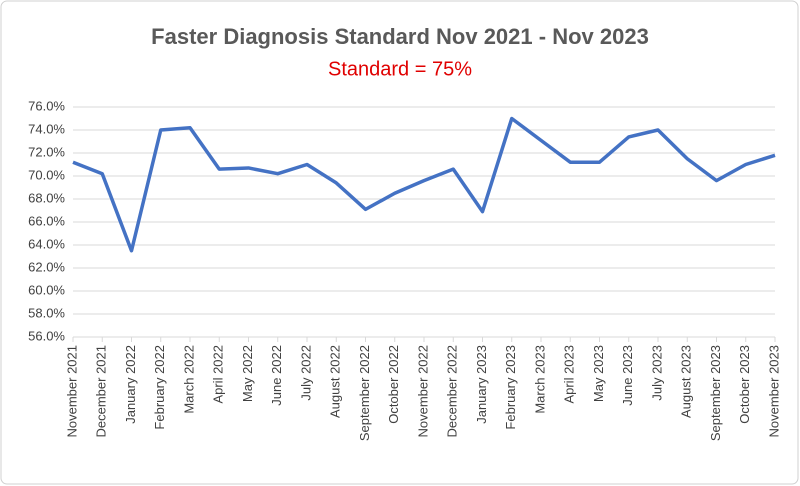 This screenshot has height=486, width=800. Describe the element at coordinates (247, 373) in the screenshot. I see `x-tick-label: May 2022` at that location.